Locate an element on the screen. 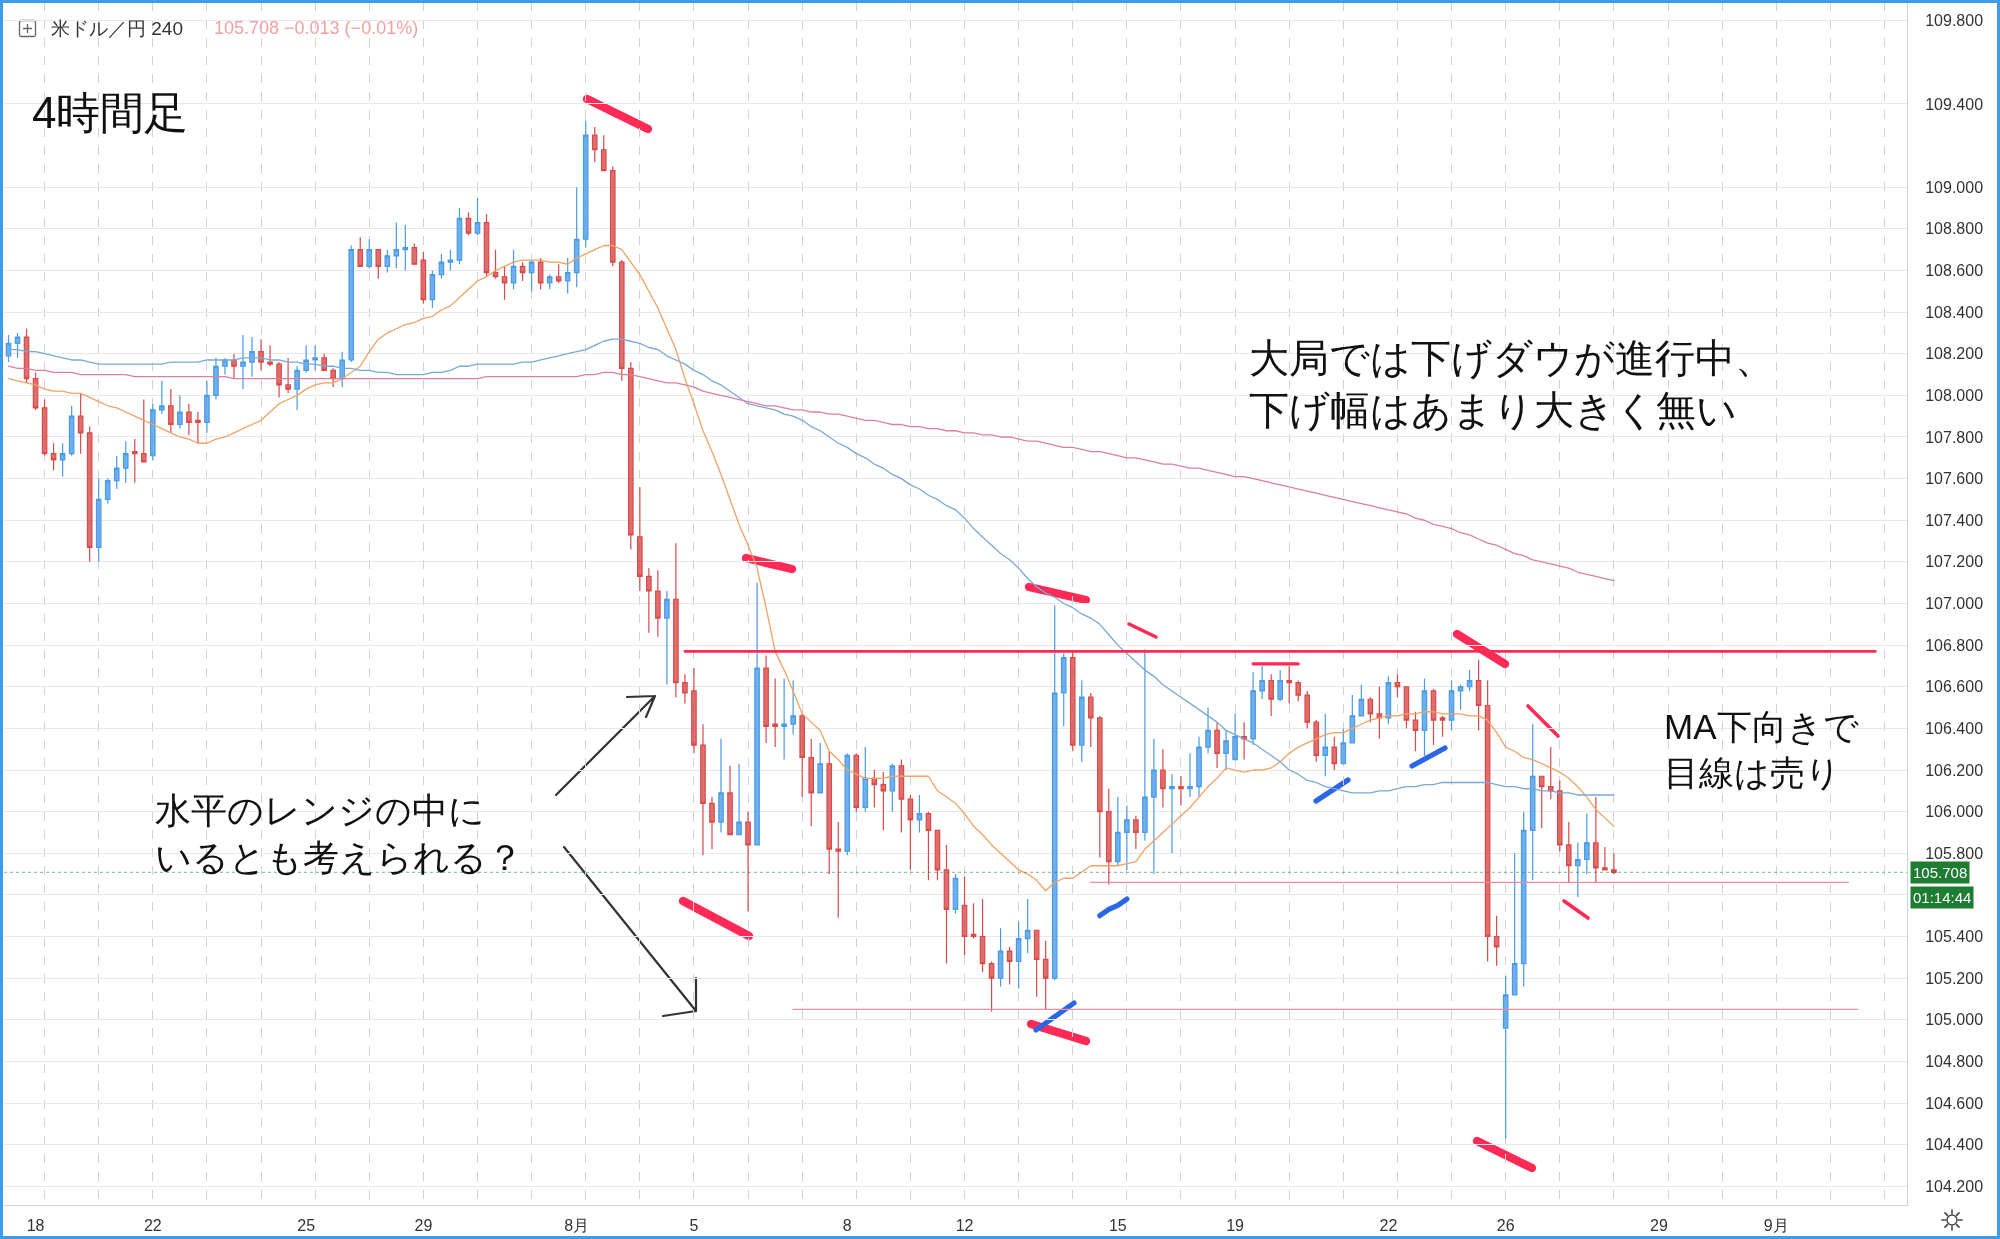 The width and height of the screenshot is (2000, 1239). annotation: MA下向きで目線は売り is located at coordinates (1761, 749).